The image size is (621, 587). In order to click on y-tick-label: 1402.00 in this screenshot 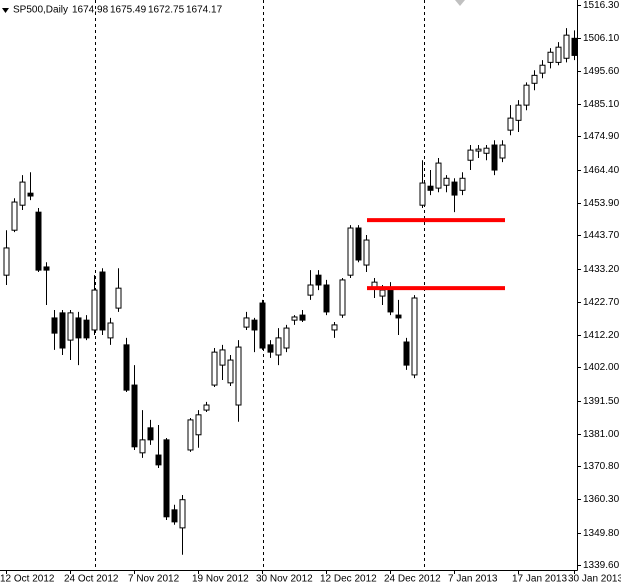, I will do `click(601, 367)`.